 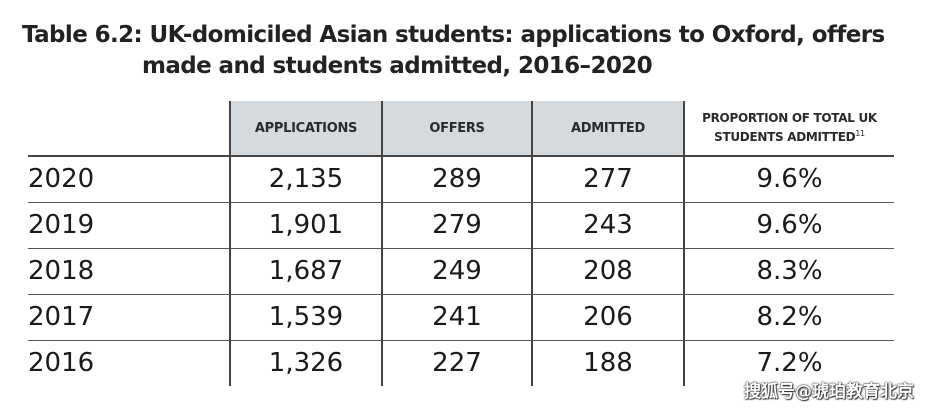 I want to click on applications-cell: 1,901, so click(x=305, y=225).